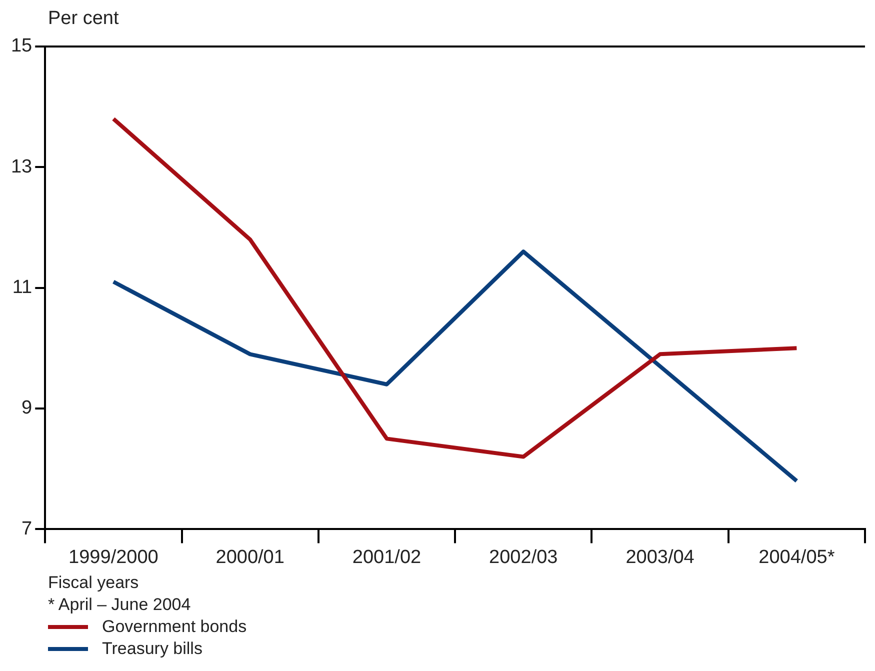 Image resolution: width=875 pixels, height=671 pixels. Describe the element at coordinates (660, 557) in the screenshot. I see `x-tick-label: 2003/04` at that location.